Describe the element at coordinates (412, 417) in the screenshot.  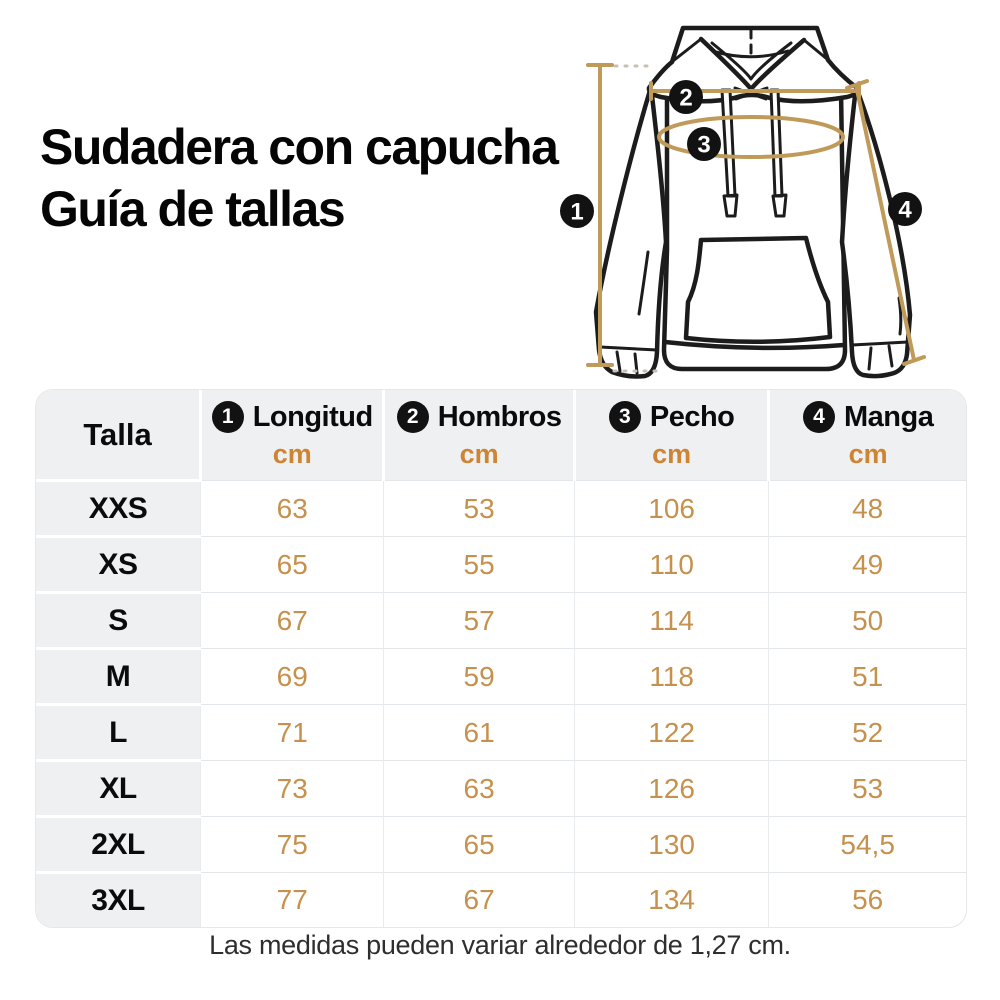
I see `number-2-badge-icon: 2` at that location.